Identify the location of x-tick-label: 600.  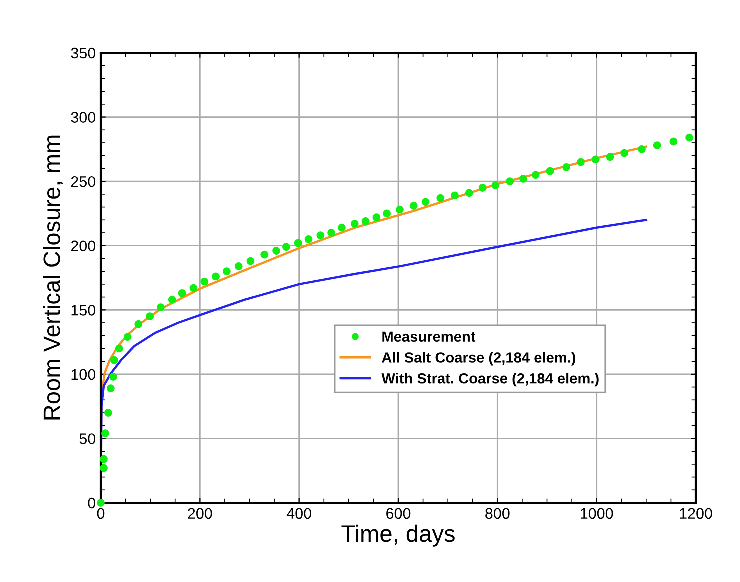
(398, 514).